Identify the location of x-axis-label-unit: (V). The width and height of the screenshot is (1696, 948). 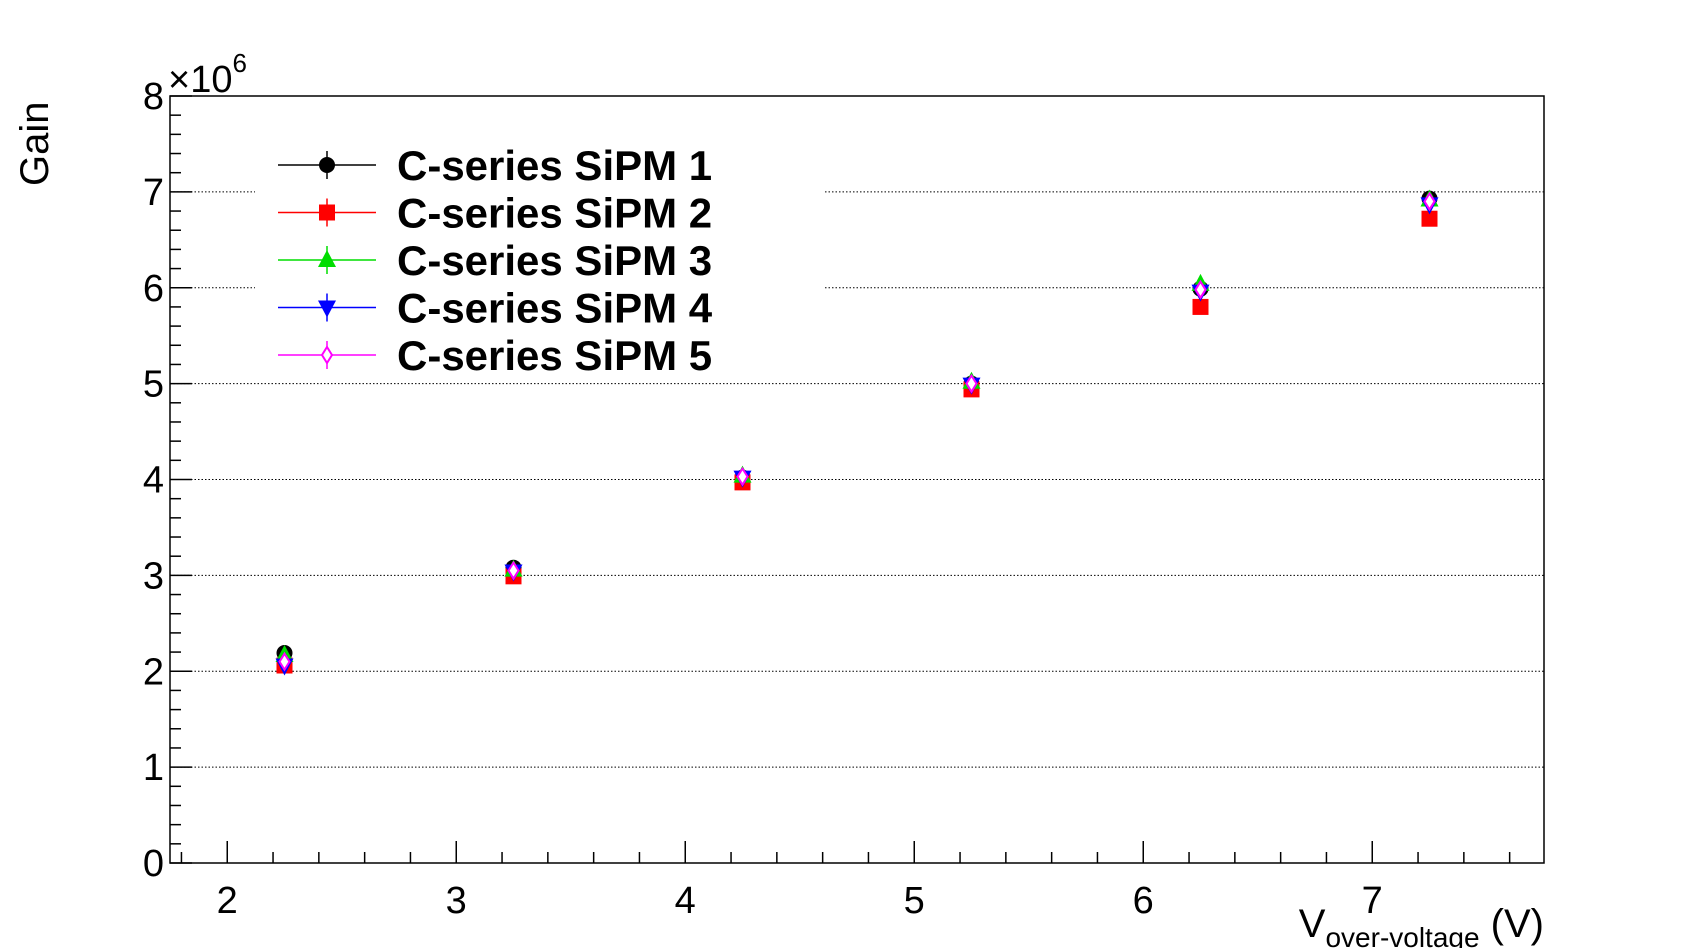
(1512, 924).